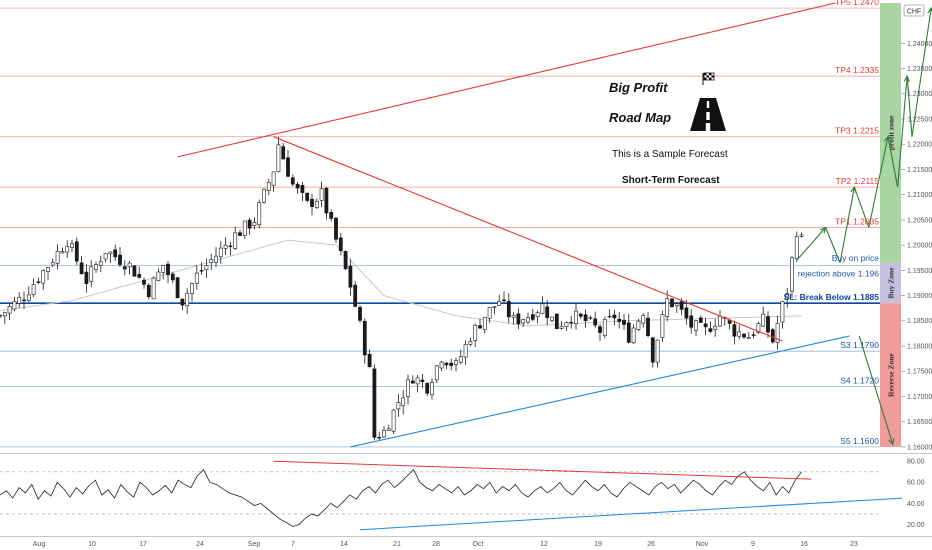 This screenshot has width=932, height=550. What do you see at coordinates (864, 226) in the screenshot?
I see `forecast-arrows-layer` at bounding box center [864, 226].